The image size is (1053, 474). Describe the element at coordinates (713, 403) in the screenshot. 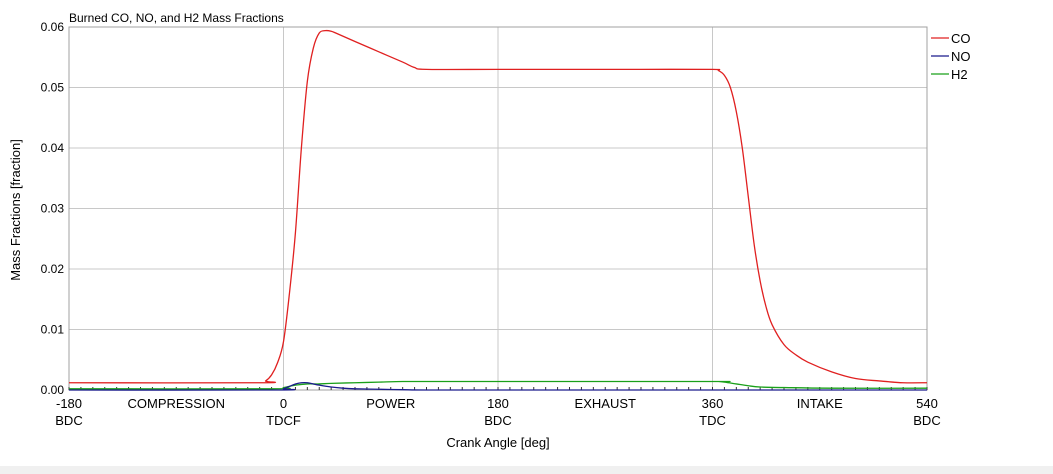

I see `x-tick-label: 360` at that location.